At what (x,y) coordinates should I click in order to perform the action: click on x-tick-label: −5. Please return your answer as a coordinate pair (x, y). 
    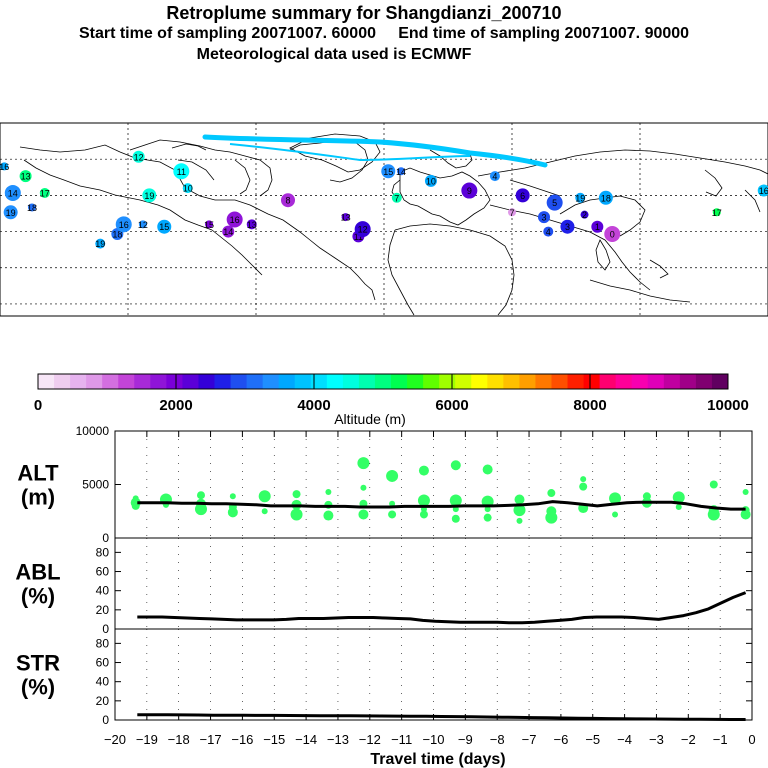
    Looking at the image, I should click on (592, 739).